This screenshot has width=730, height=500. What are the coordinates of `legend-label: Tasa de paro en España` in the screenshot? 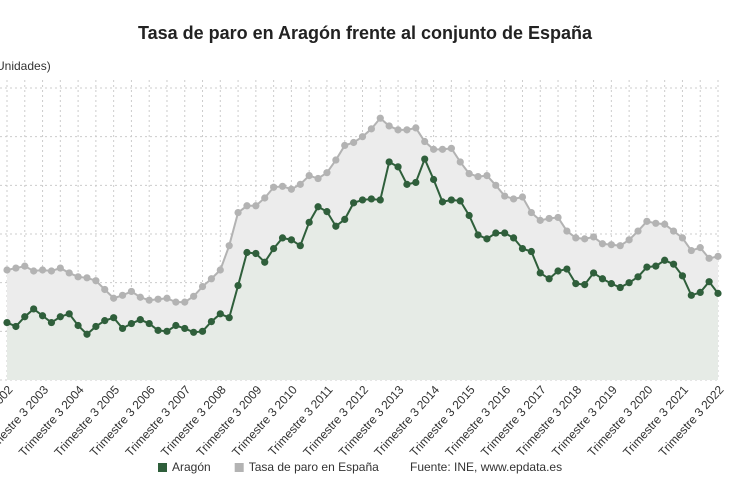 It's located at (314, 467).